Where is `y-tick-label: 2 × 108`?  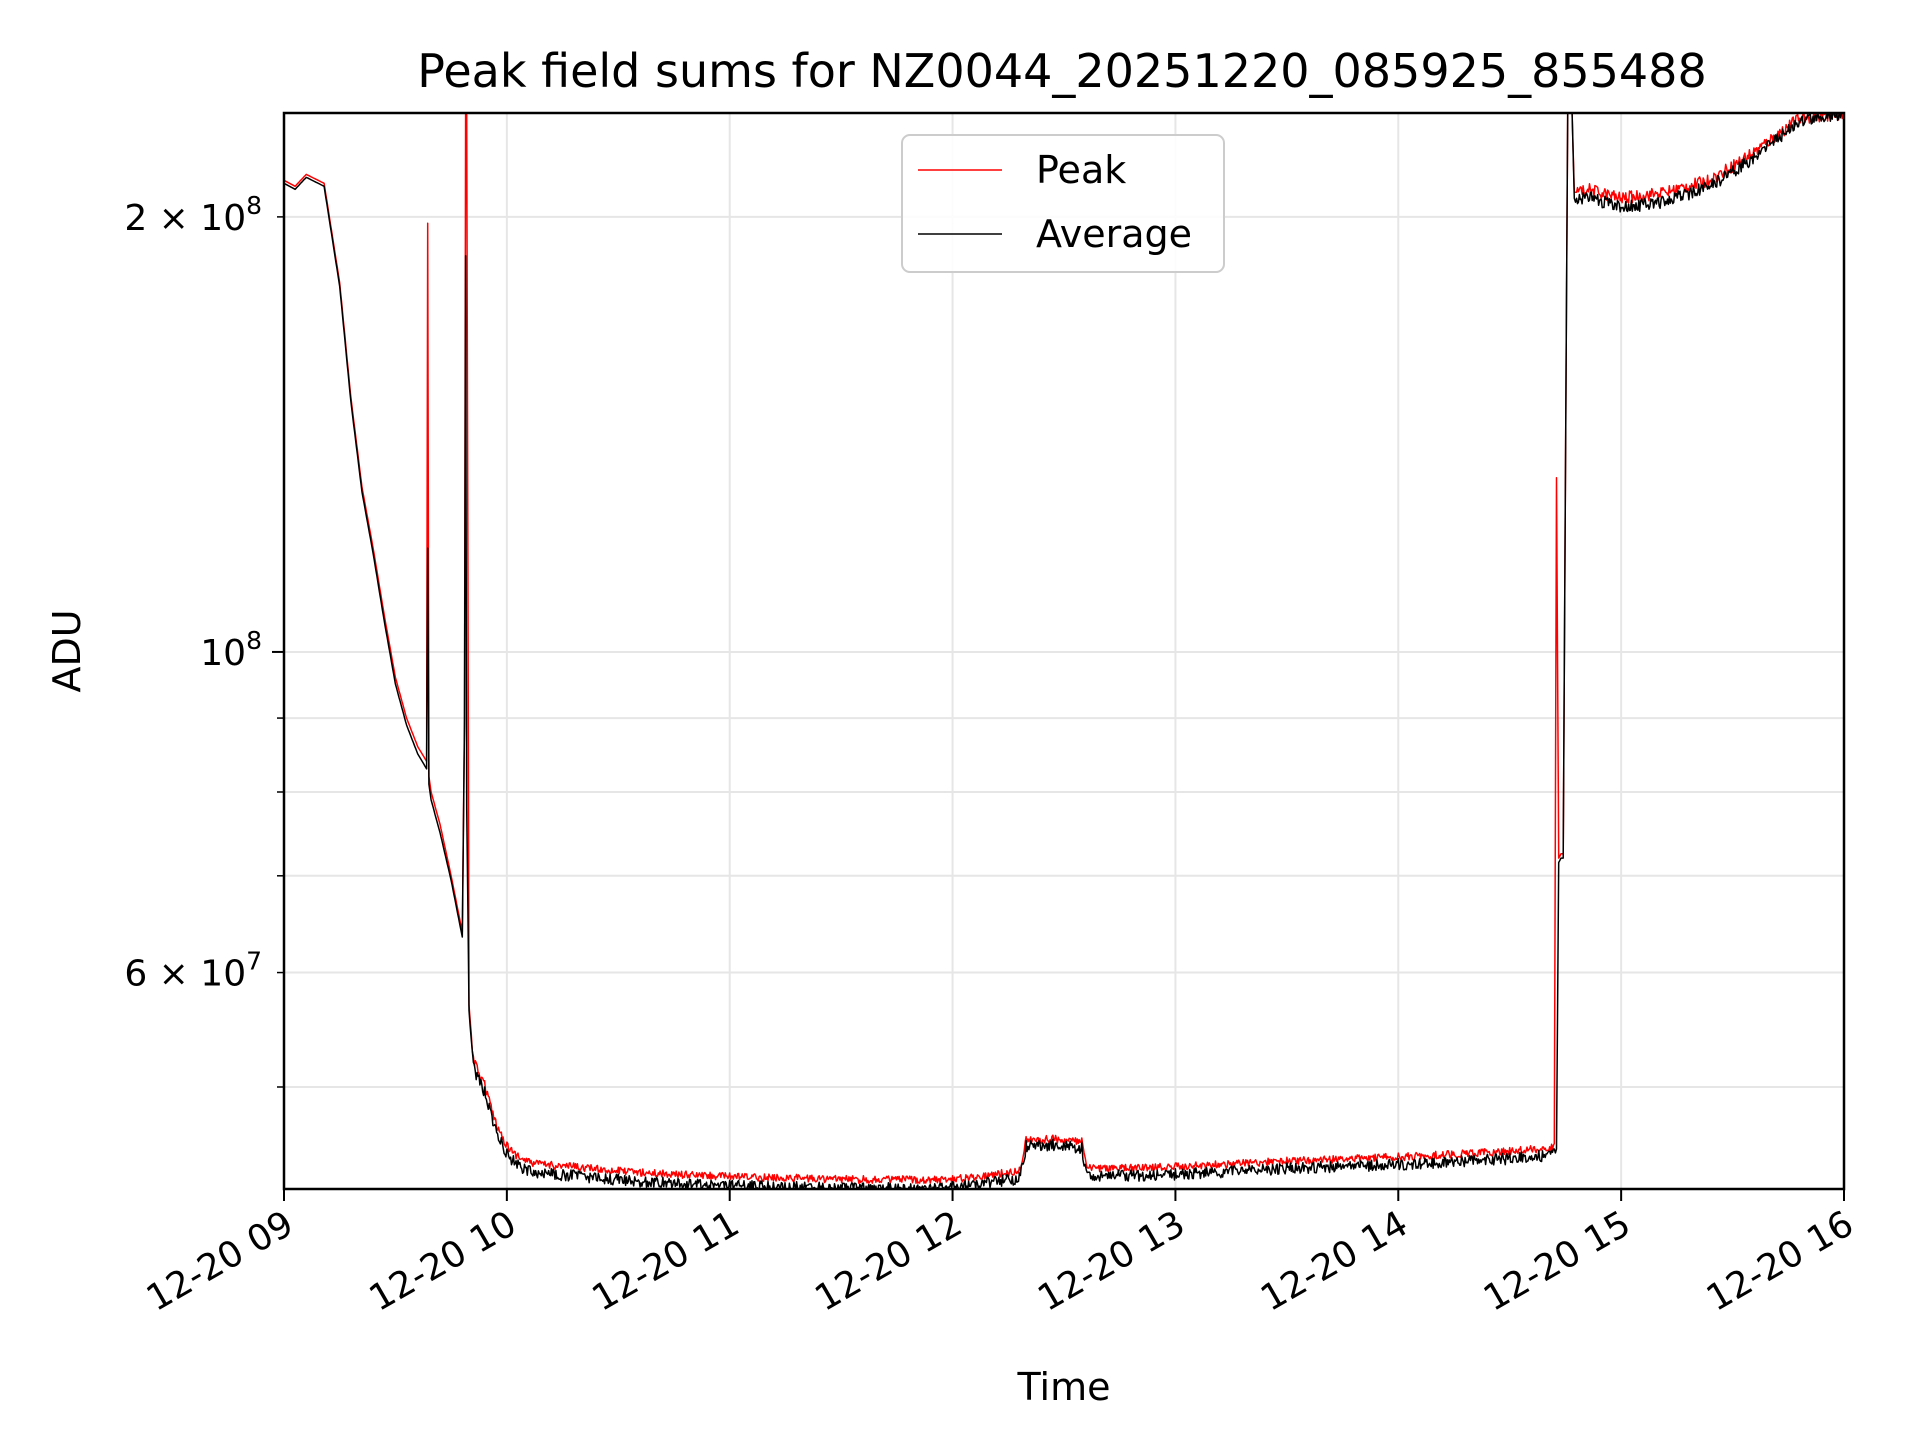
y-tick-label: 2 × 108 is located at coordinates (193, 215).